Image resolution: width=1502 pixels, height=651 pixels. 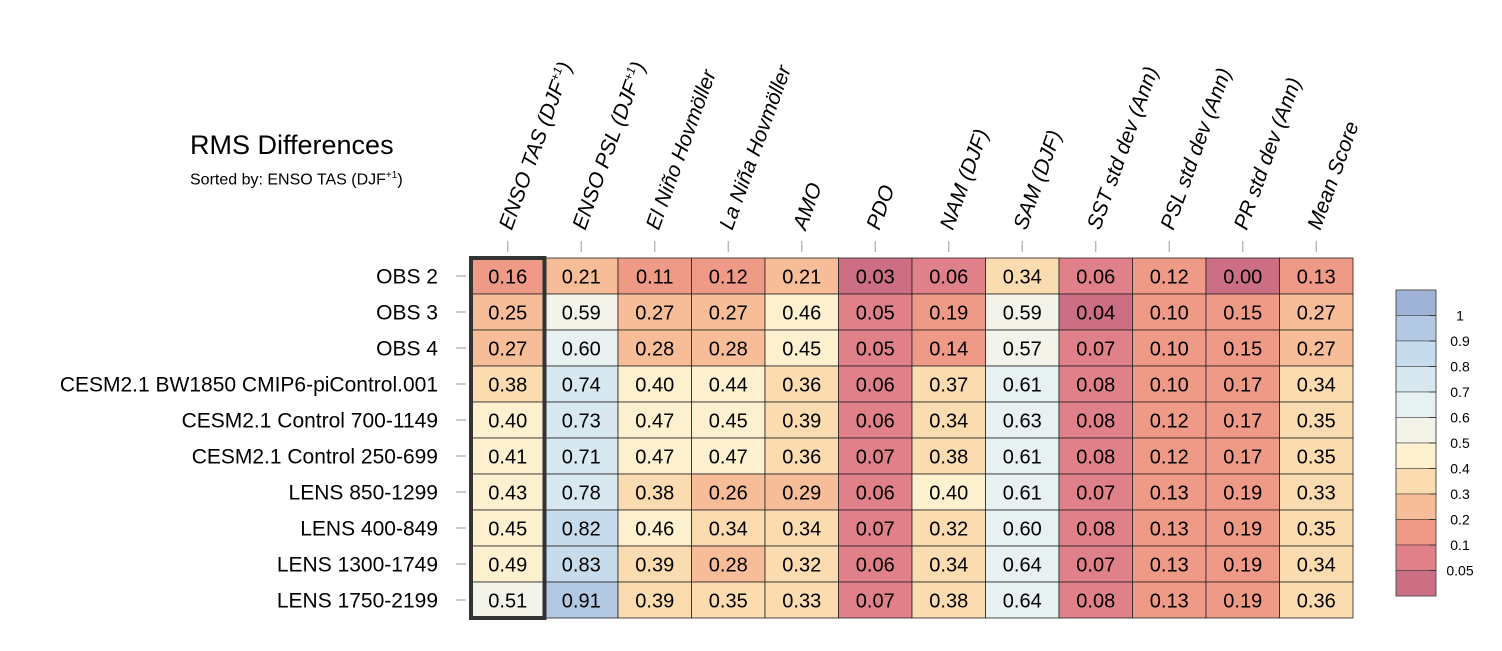 What do you see at coordinates (1460, 316) in the screenshot?
I see `colorbar-label: 1` at bounding box center [1460, 316].